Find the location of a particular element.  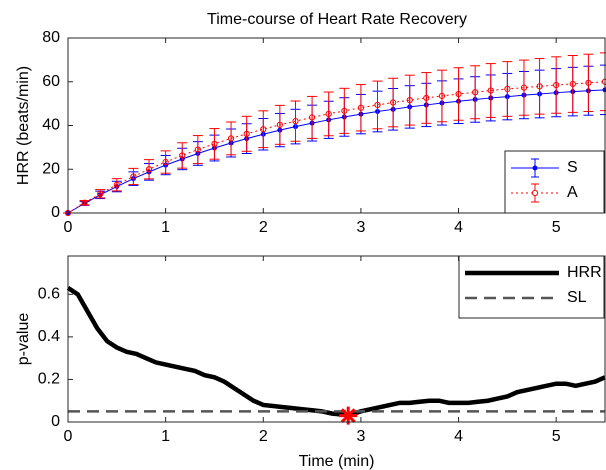

y-tick-label: 40 is located at coordinates (51, 125).